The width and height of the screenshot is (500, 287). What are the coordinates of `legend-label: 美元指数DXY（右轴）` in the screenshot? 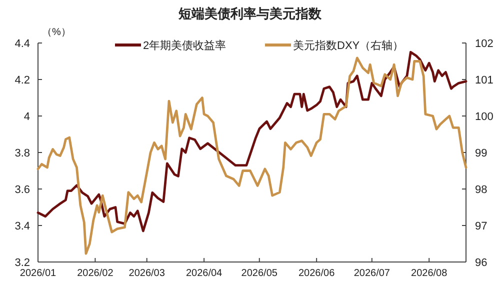 It's located at (348, 45).